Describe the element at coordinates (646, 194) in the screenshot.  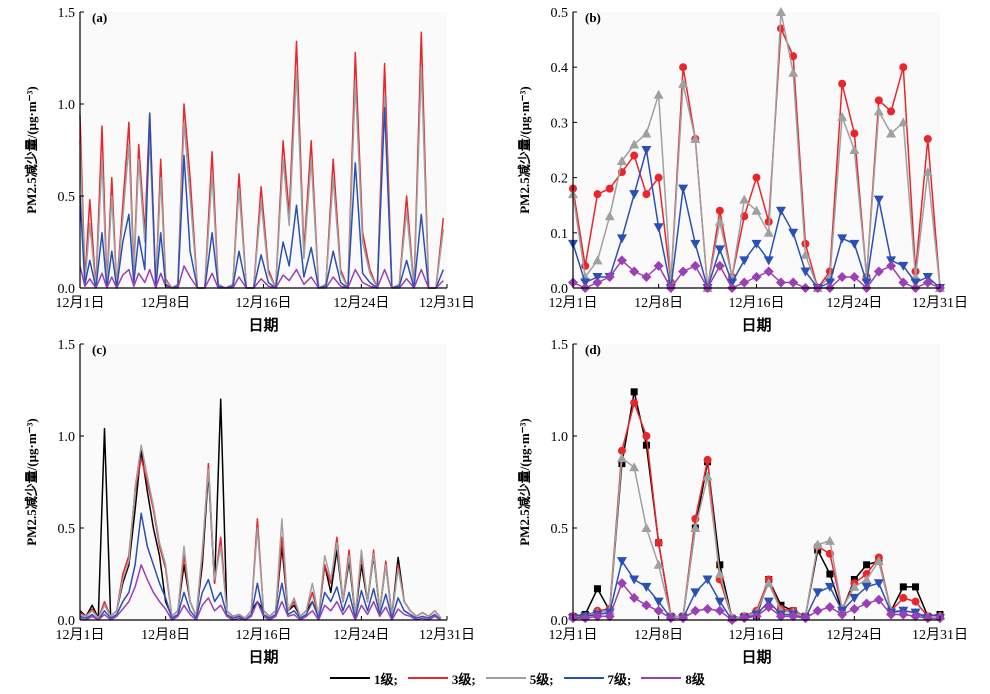
I see `marker-3级-7` at that location.